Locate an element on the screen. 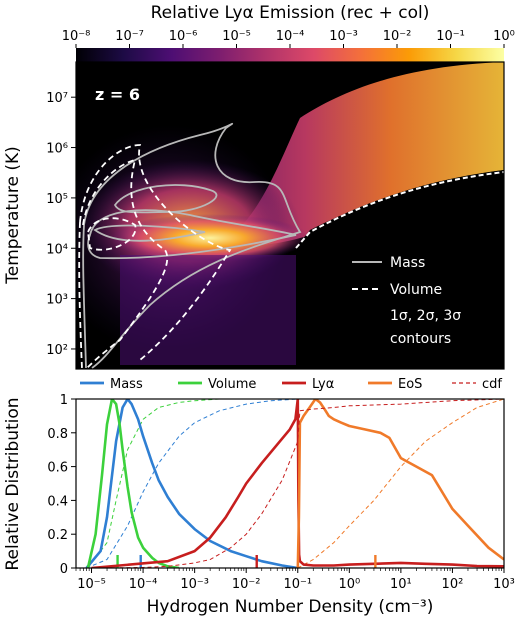  hydrogen-density-axis-label: Hydrogen Number Density (cm⁻³) is located at coordinates (290, 607).